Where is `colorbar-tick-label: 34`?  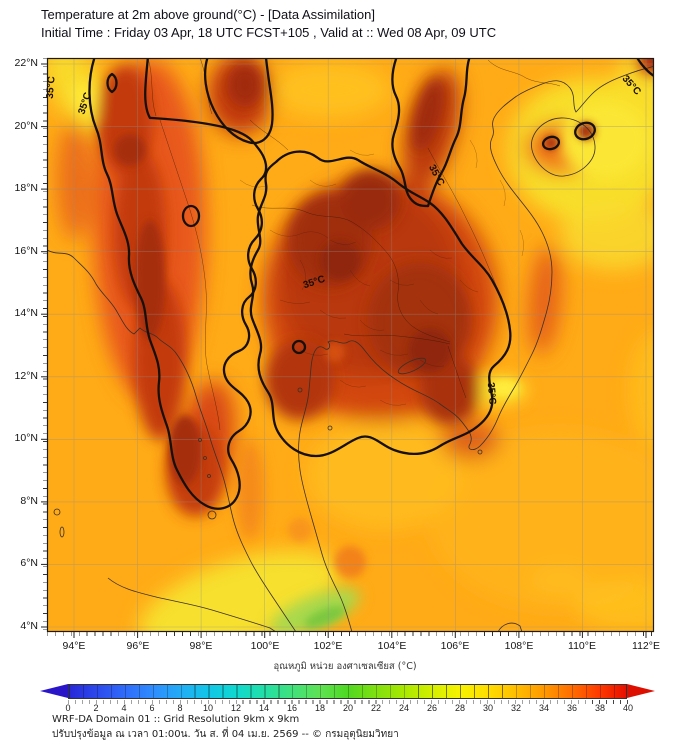
colorbar-tick-label: 34 is located at coordinates (543, 708).